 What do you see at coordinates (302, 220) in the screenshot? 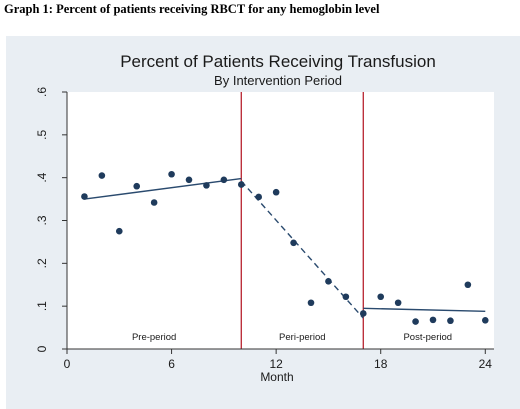
I see `period-boundaries` at bounding box center [302, 220].